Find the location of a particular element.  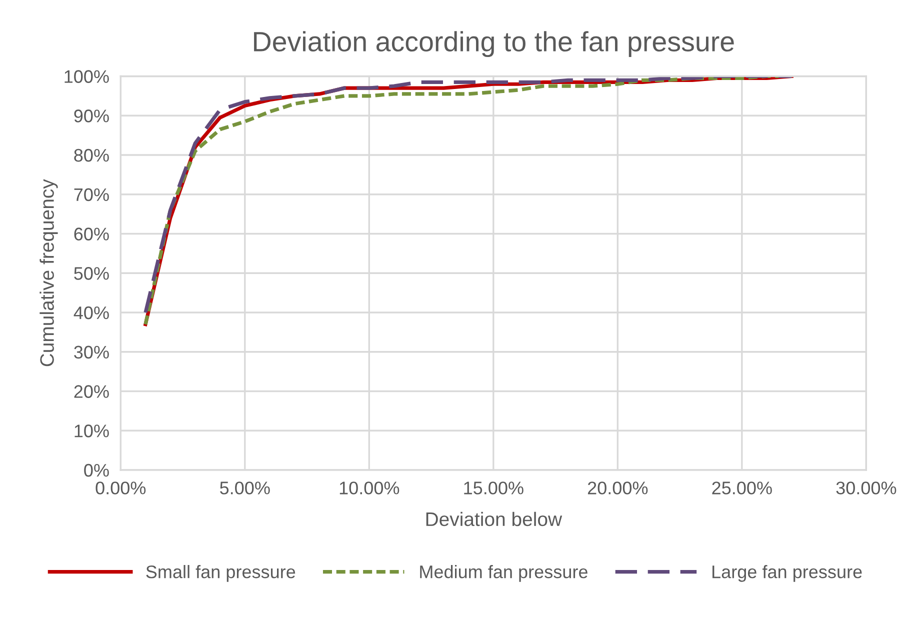

y-tick-label: 20% is located at coordinates (91, 391).